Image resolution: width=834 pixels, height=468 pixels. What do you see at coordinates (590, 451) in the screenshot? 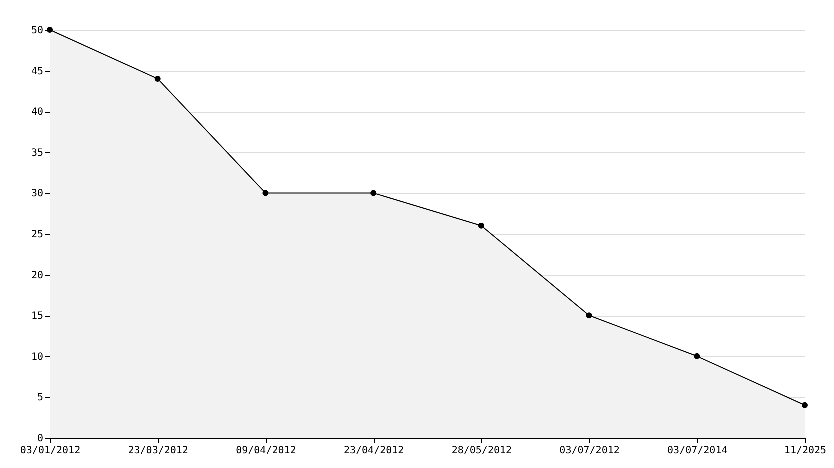
I see `x-tick-label: 03/07/2012` at bounding box center [590, 451].